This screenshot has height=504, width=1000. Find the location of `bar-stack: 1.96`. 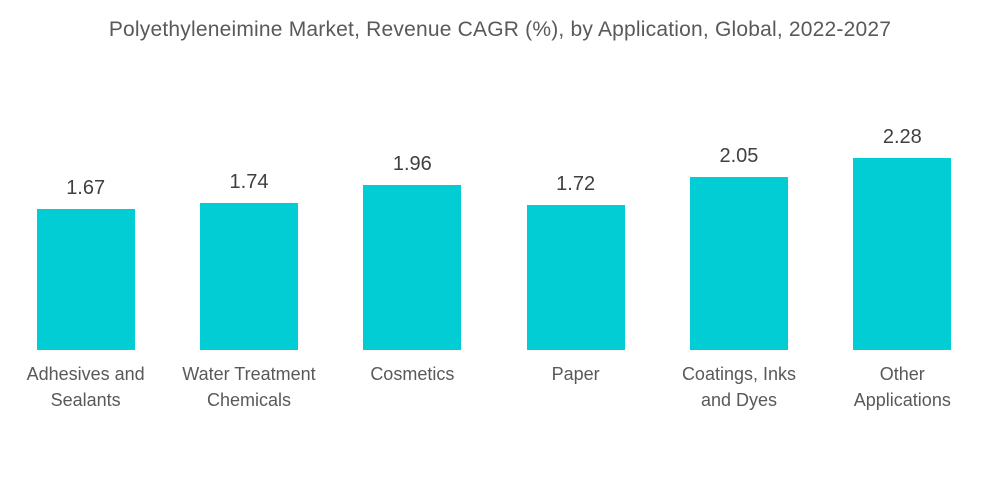

bar-stack: 1.96 is located at coordinates (412, 235).